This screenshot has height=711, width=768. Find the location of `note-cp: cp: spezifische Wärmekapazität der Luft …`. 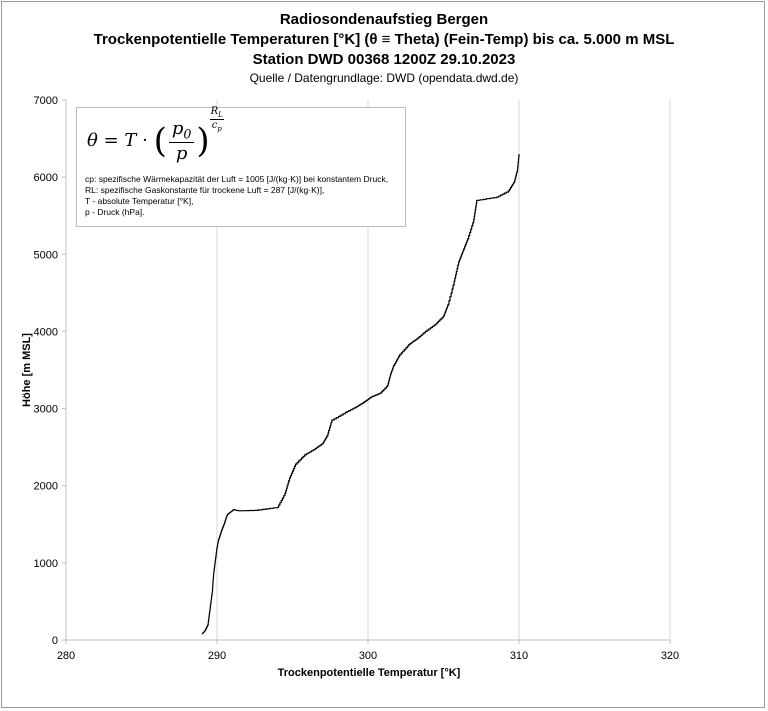

note-cp: cp: spezifische Wärmekapazität der Luft … is located at coordinates (237, 179).